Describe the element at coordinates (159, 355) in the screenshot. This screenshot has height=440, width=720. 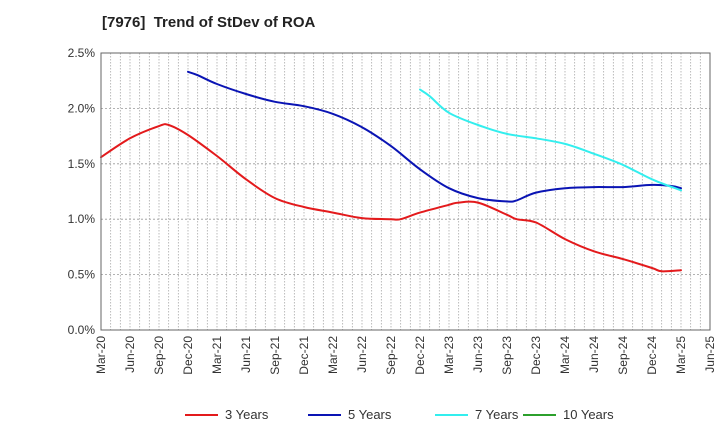
I see `x-tick-label: Sep-20` at that location.